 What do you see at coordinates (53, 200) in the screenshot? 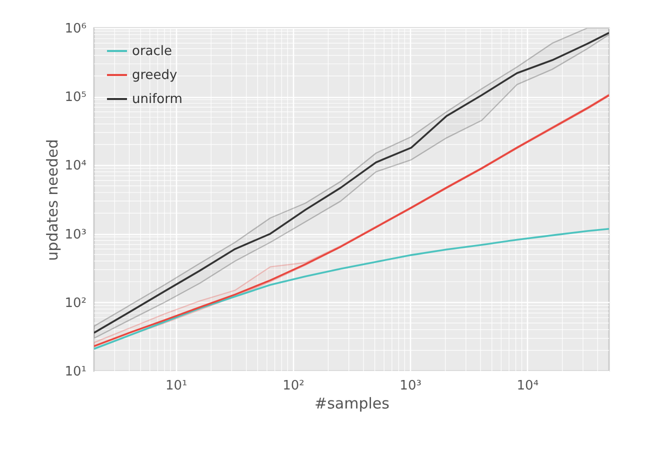
I see `y-axis-title: updates needed` at bounding box center [53, 200].